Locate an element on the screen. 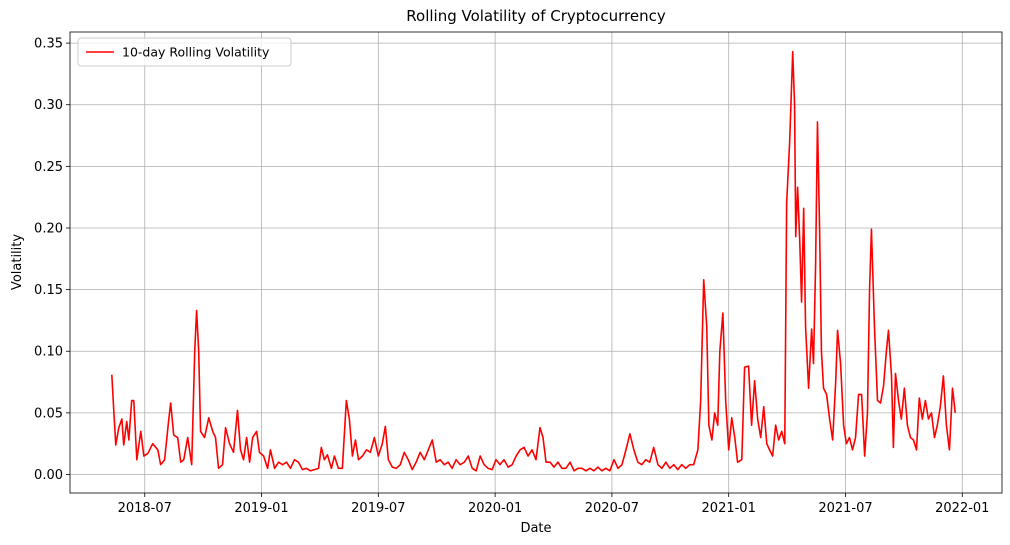  x-tick-label: 2020-01 is located at coordinates (495, 508).